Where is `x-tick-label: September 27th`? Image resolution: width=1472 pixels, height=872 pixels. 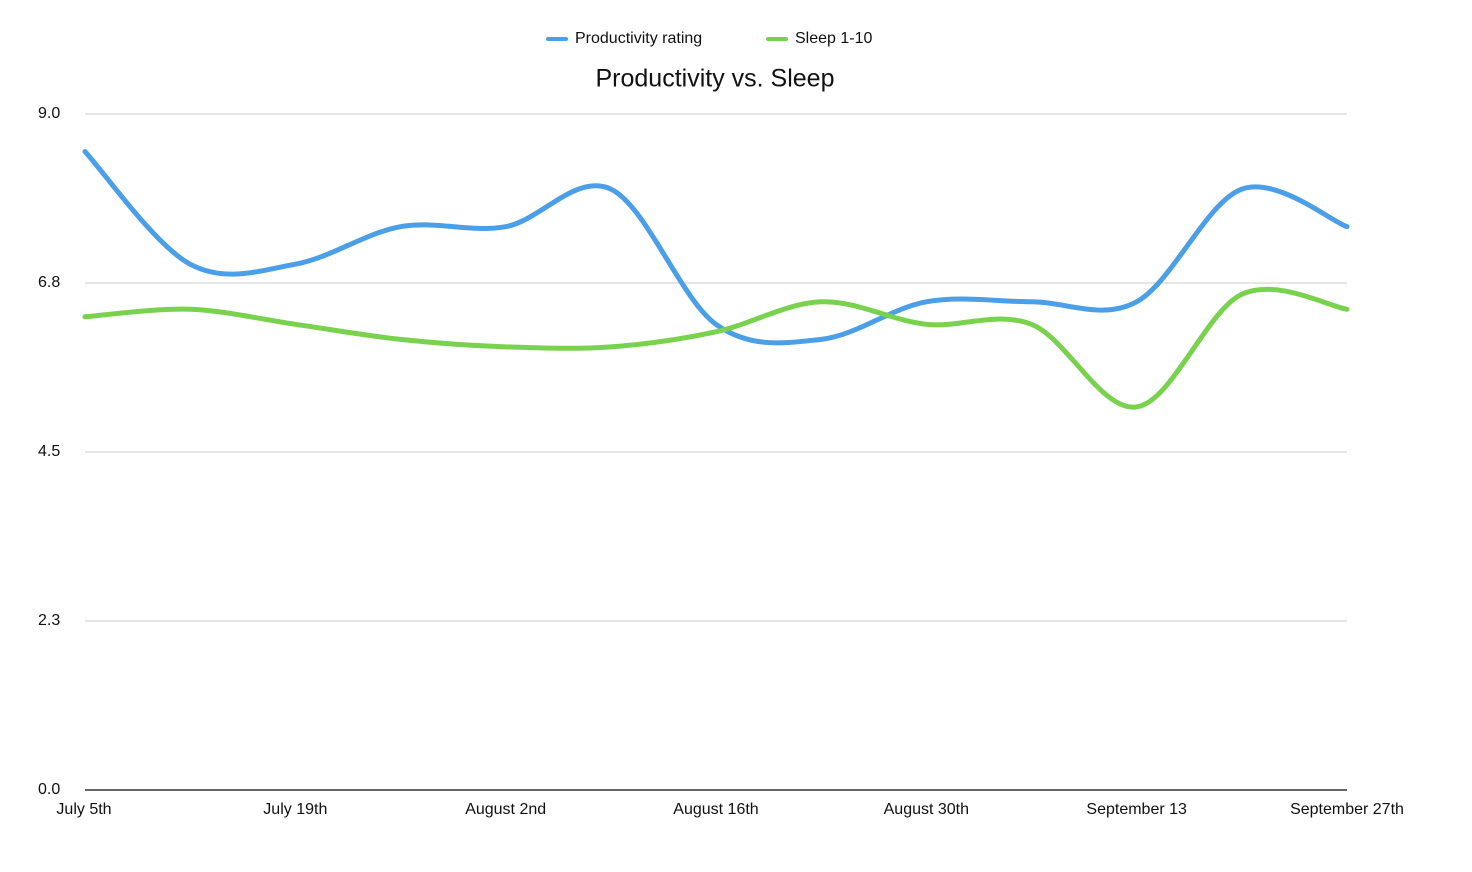 x-tick-label: September 27th is located at coordinates (1347, 809).